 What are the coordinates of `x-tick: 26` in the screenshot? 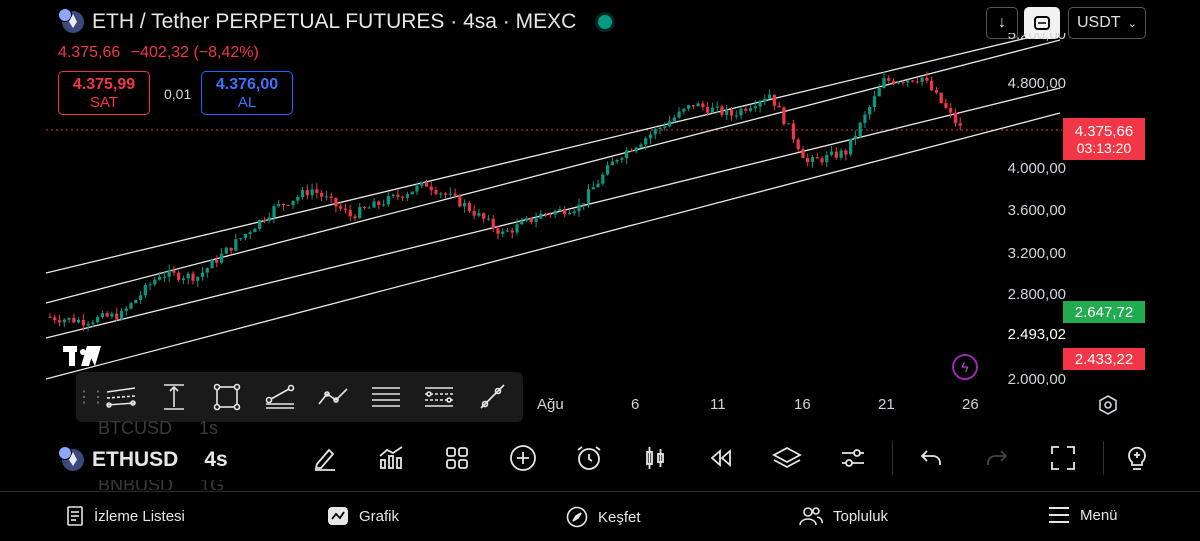 It's located at (970, 404).